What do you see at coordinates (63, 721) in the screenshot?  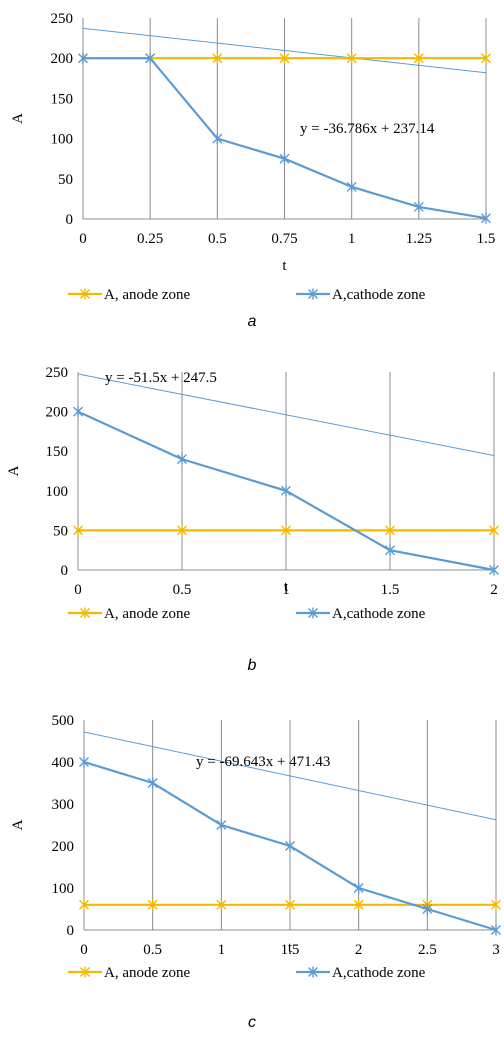 I see `y-tick-label: 500` at bounding box center [63, 721].